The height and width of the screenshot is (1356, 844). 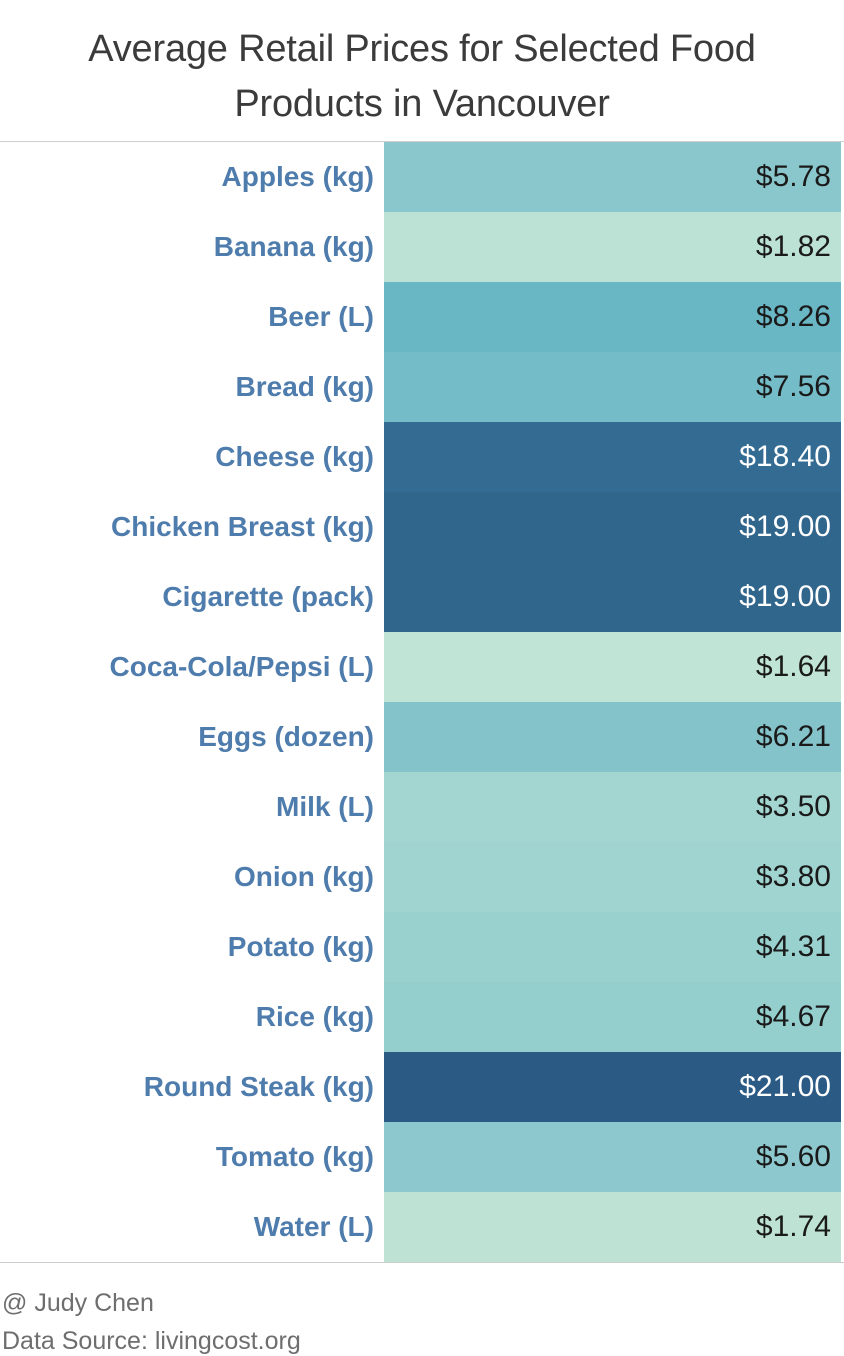 I want to click on price-cell: $3.50, so click(x=612, y=807).